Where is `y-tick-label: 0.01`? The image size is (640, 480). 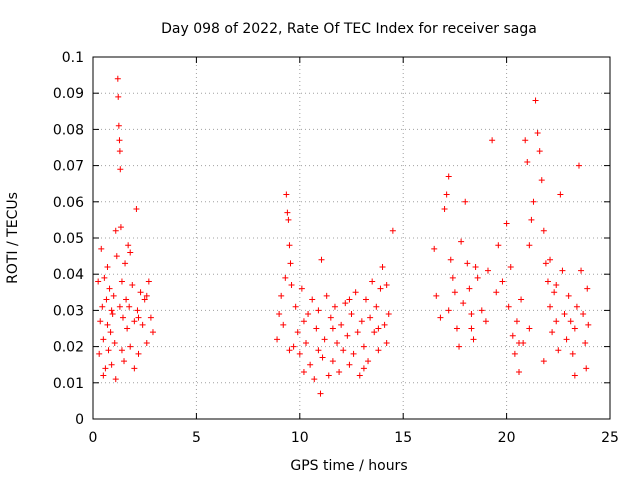
y-tick-label: 0.01 is located at coordinates (68, 384).